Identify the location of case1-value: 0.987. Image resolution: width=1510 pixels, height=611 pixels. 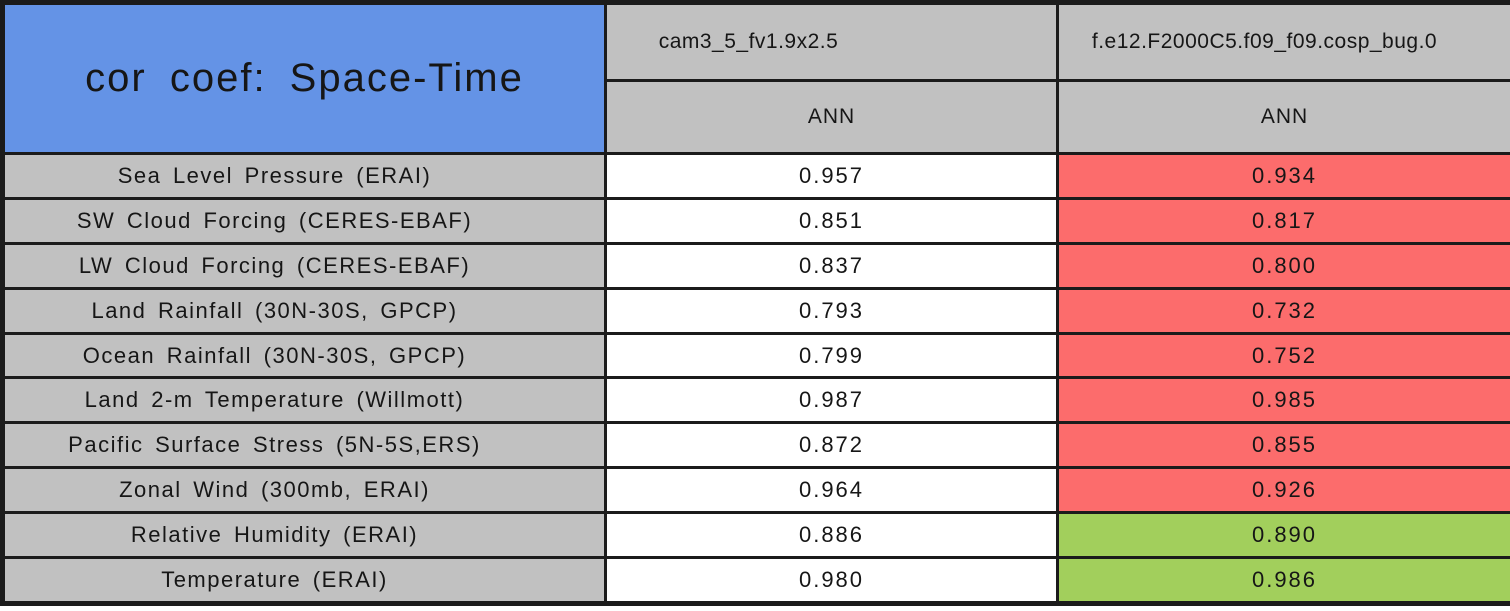
(831, 400).